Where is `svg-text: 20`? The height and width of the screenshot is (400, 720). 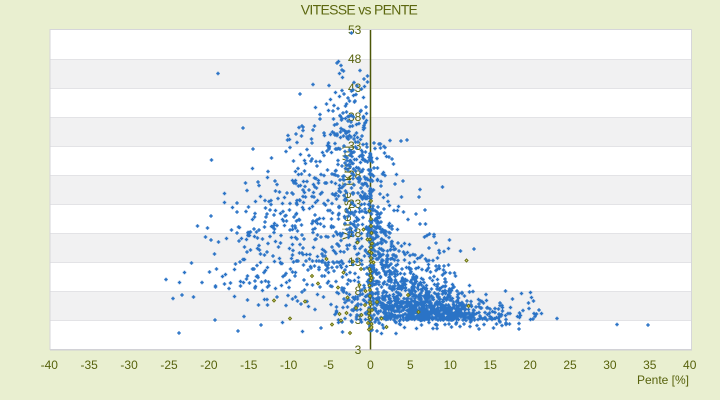 svg-text: 20 is located at coordinates (530, 365).